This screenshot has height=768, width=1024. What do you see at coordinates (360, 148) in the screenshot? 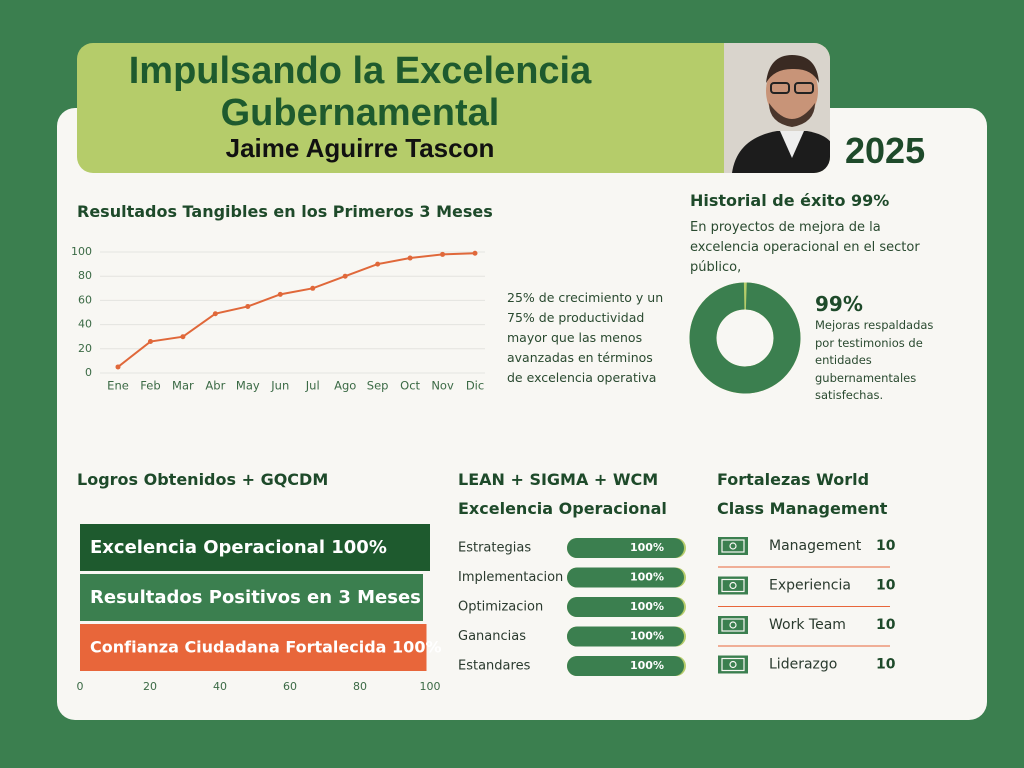
I see `author-name: Jaime Aguirre Tascon` at bounding box center [360, 148].